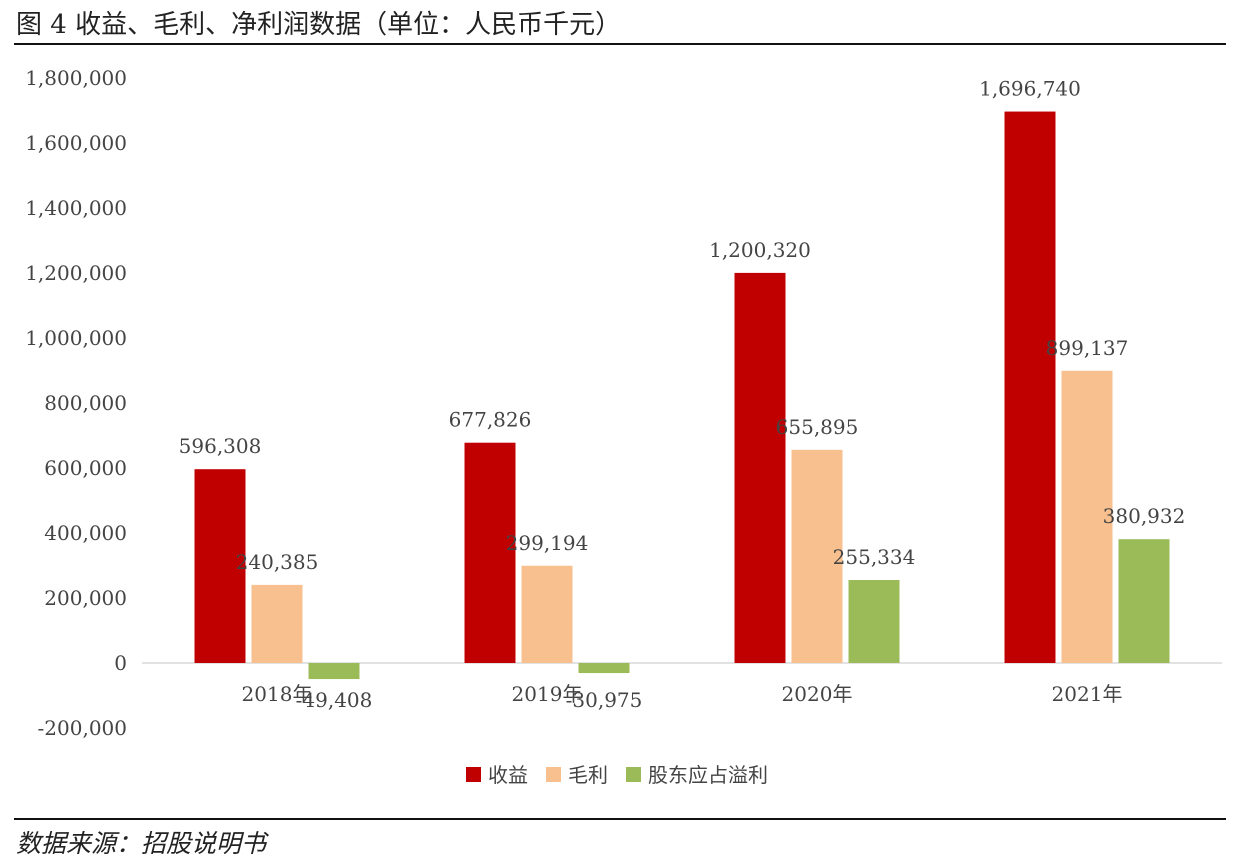 The image size is (1240, 868). What do you see at coordinates (120, 663) in the screenshot?
I see `y-tick-label: 0` at bounding box center [120, 663].